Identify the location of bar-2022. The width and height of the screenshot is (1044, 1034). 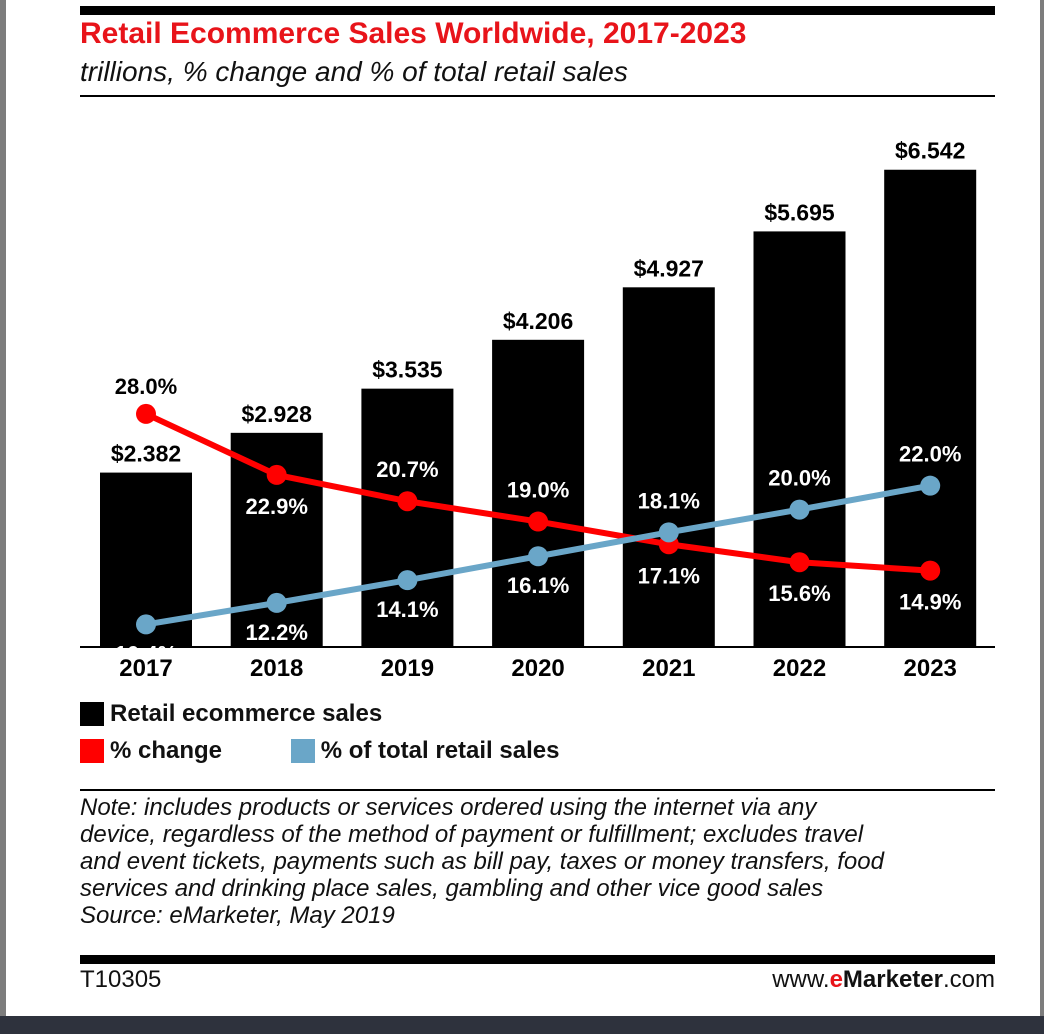
(799, 439).